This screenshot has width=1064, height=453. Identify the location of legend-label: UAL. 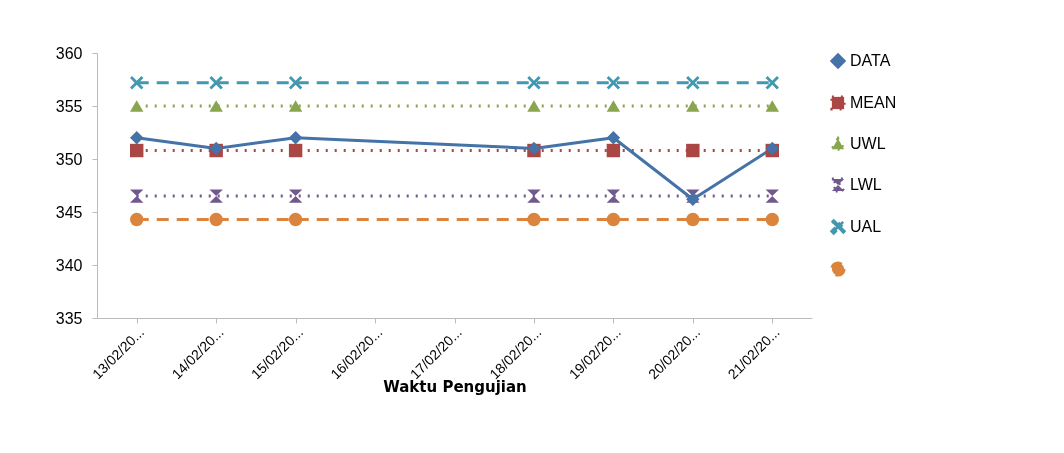
(866, 226).